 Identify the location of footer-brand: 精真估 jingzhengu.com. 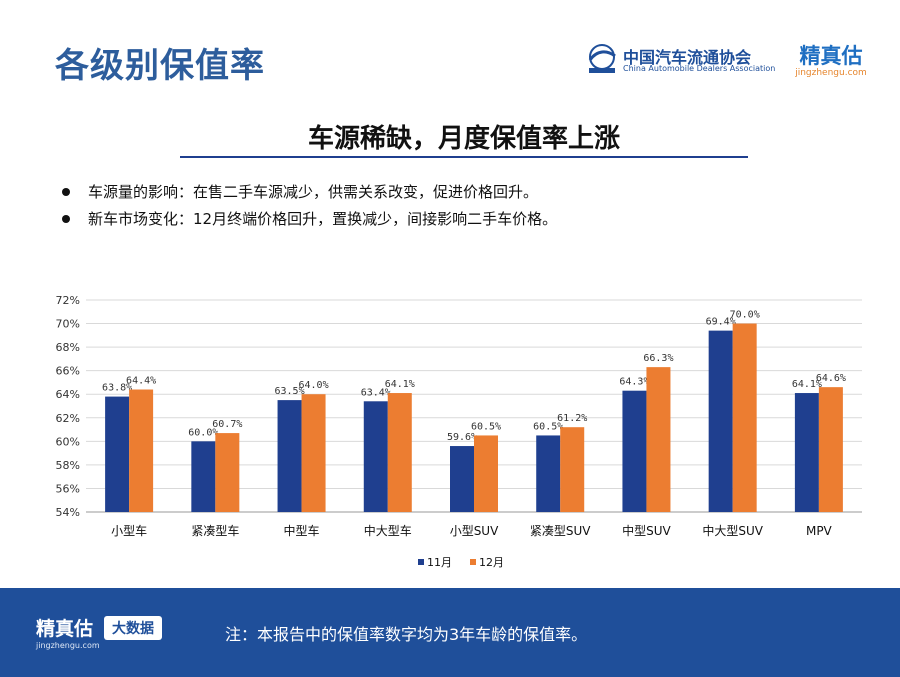
(68, 632).